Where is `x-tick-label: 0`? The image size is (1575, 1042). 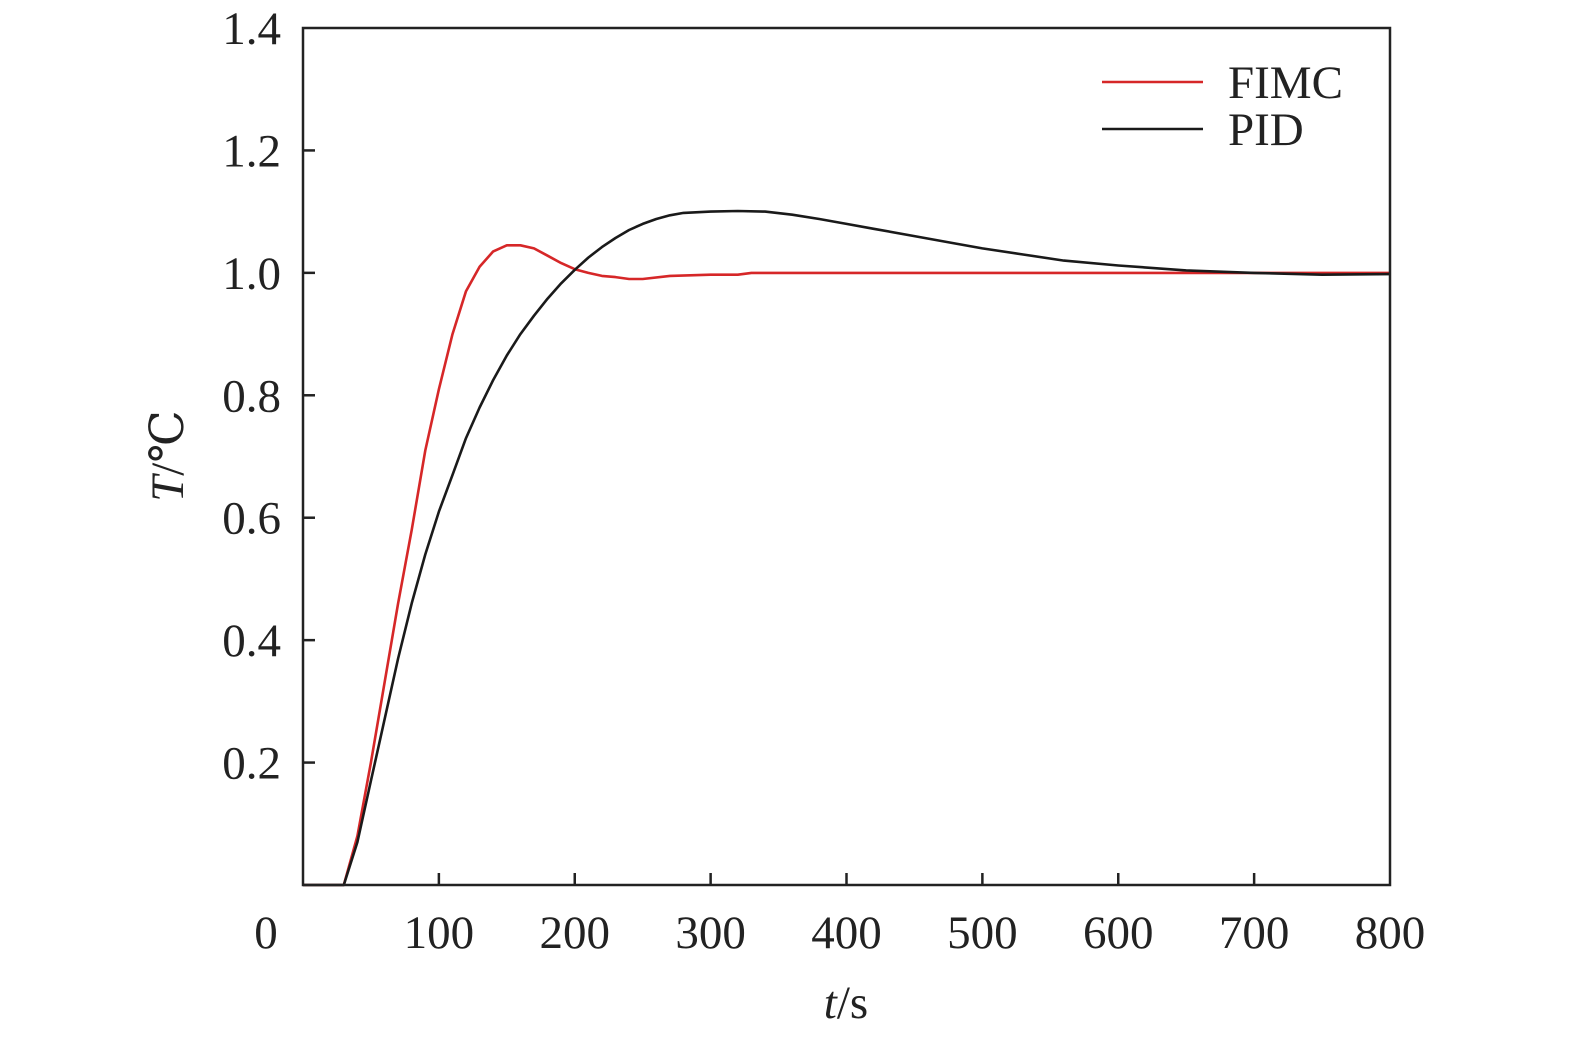
x-tick-label: 0 is located at coordinates (266, 933).